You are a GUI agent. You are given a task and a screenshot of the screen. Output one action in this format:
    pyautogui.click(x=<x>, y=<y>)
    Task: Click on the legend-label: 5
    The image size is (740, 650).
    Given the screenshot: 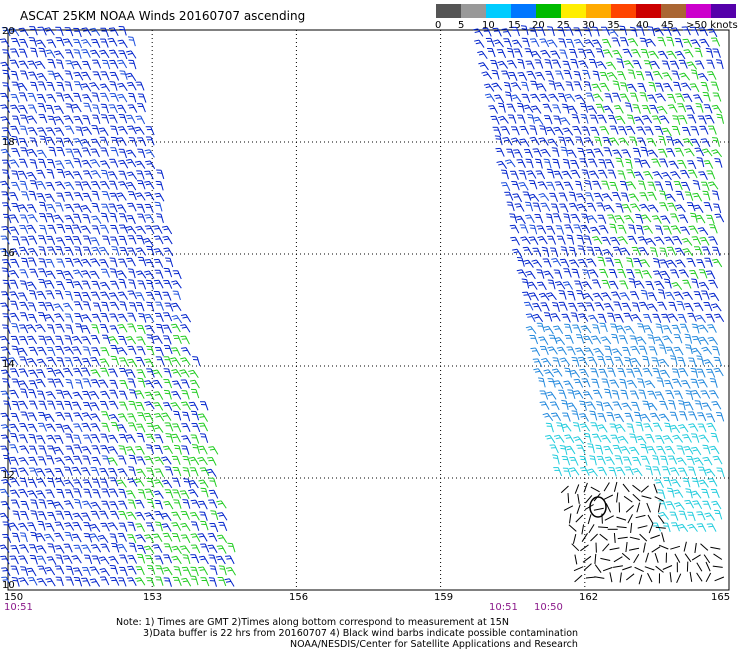 What is the action you would take?
    pyautogui.click(x=461, y=25)
    